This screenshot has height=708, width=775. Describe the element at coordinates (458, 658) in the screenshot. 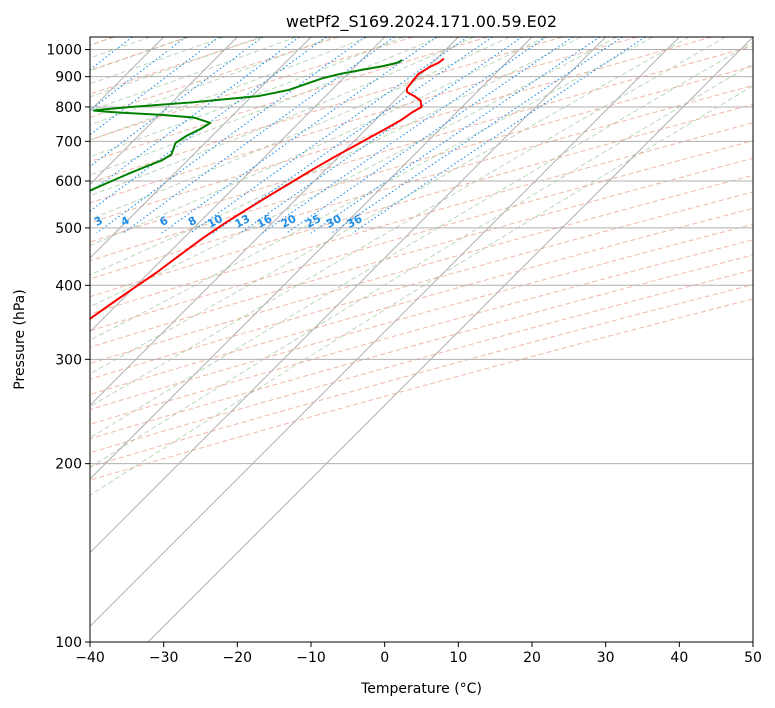

I see `x-tick-label: 10` at that location.